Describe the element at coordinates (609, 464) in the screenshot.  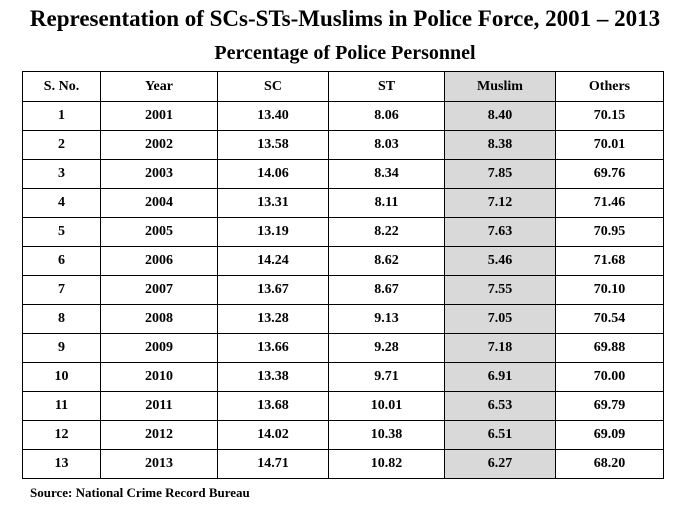
I see `table-cell-others: 68.20` at that location.